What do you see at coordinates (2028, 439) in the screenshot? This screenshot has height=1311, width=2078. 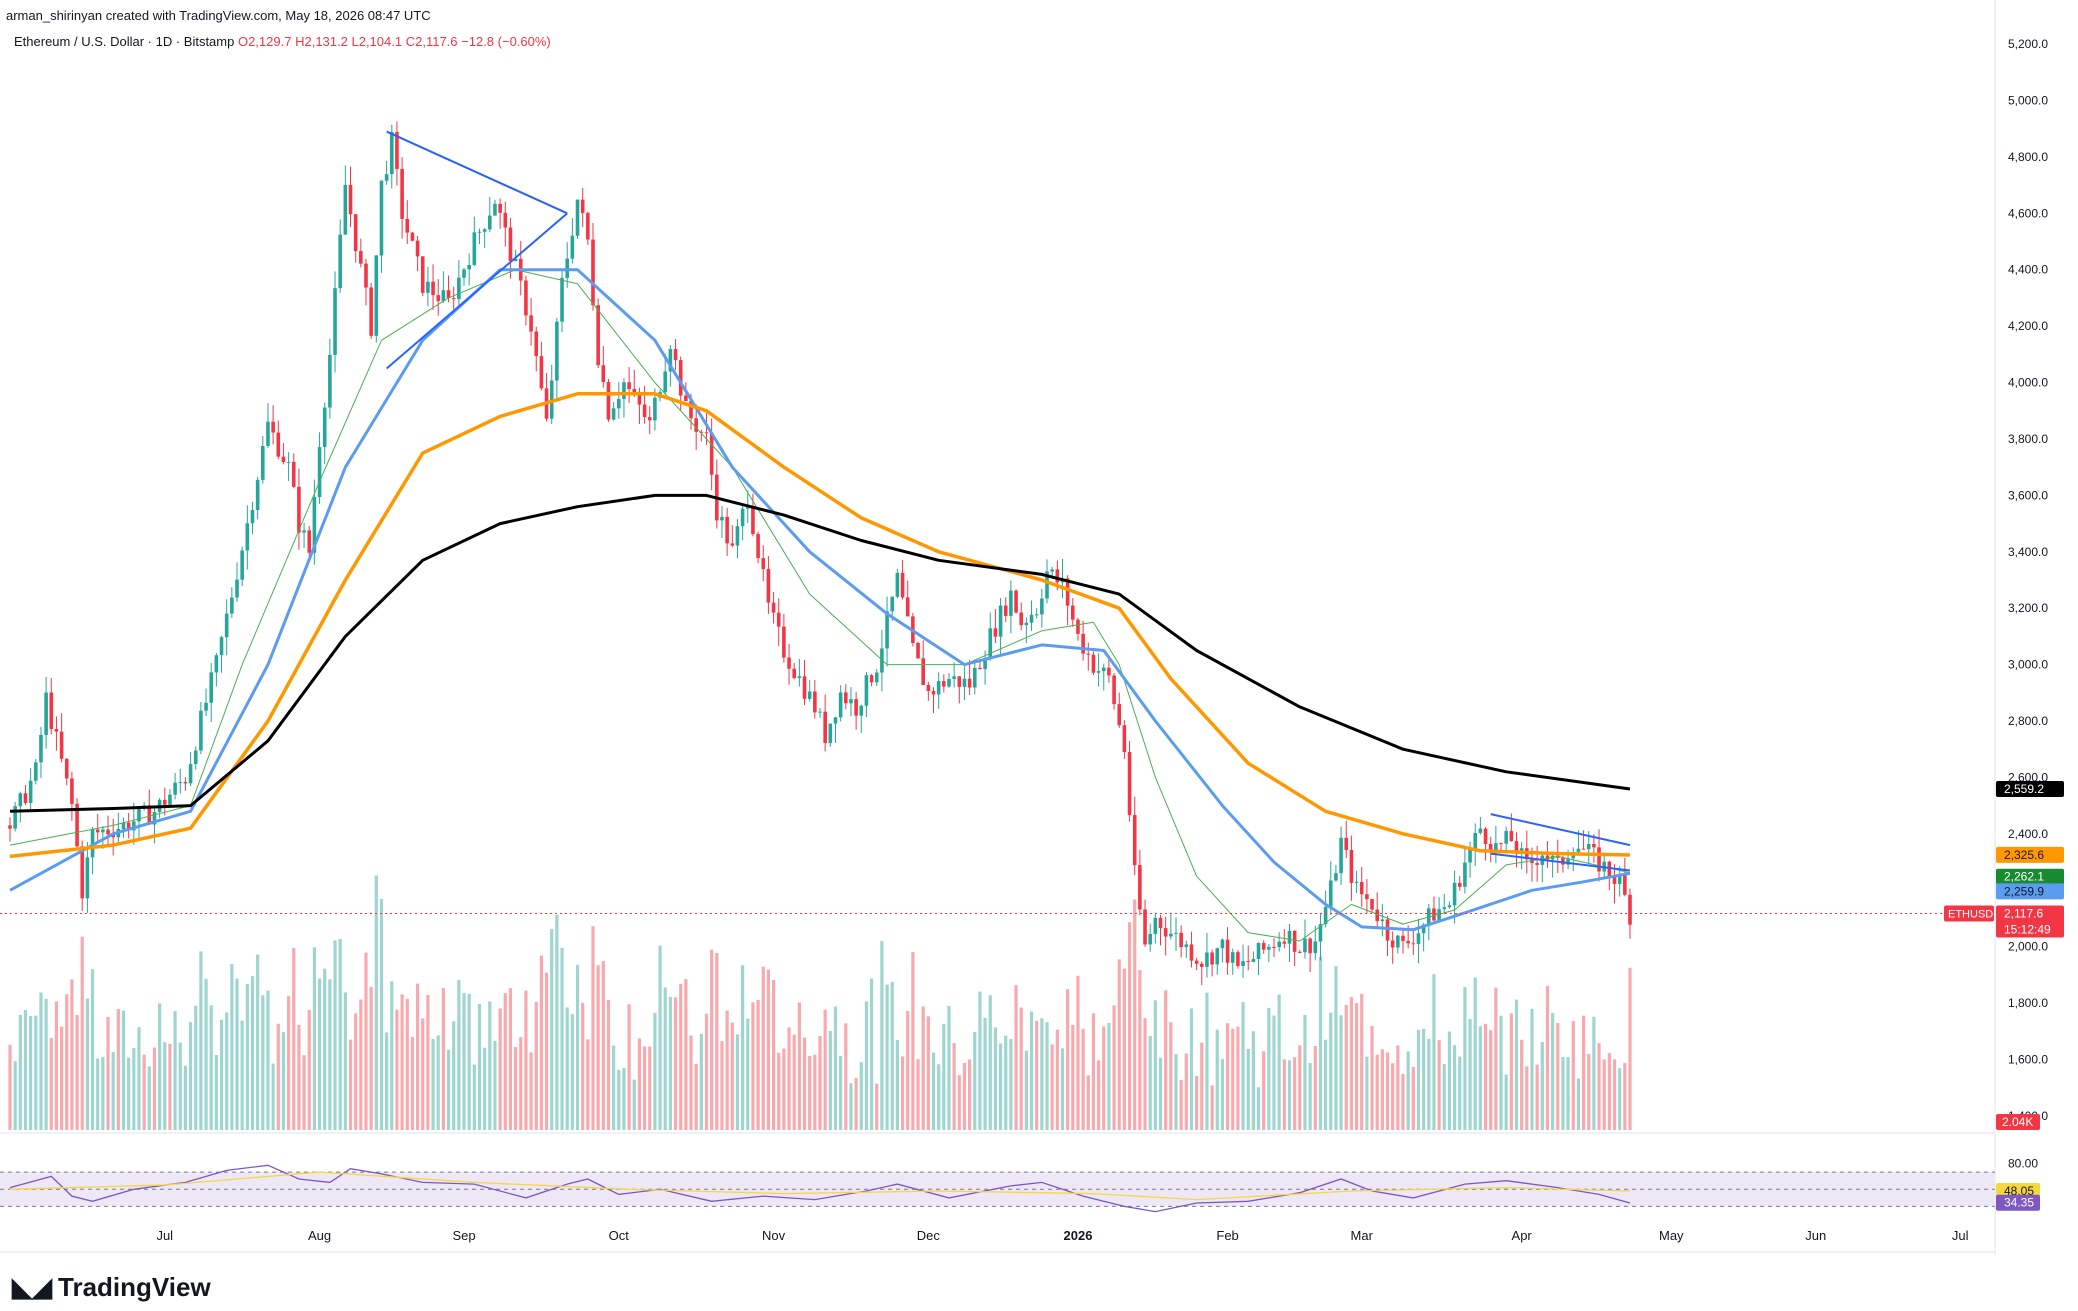 I see `y-tick-label: 3,800.0` at bounding box center [2028, 439].